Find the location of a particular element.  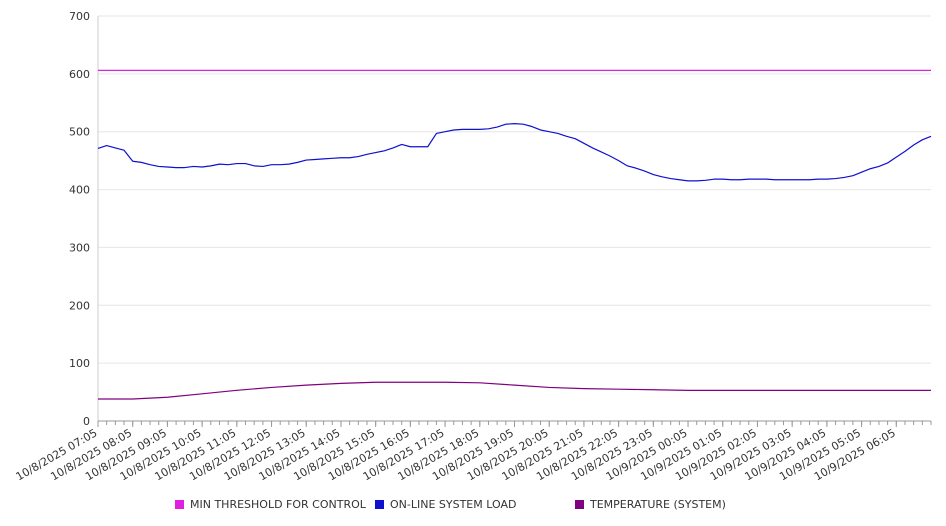

y-tick-label: 700 is located at coordinates (79, 16).